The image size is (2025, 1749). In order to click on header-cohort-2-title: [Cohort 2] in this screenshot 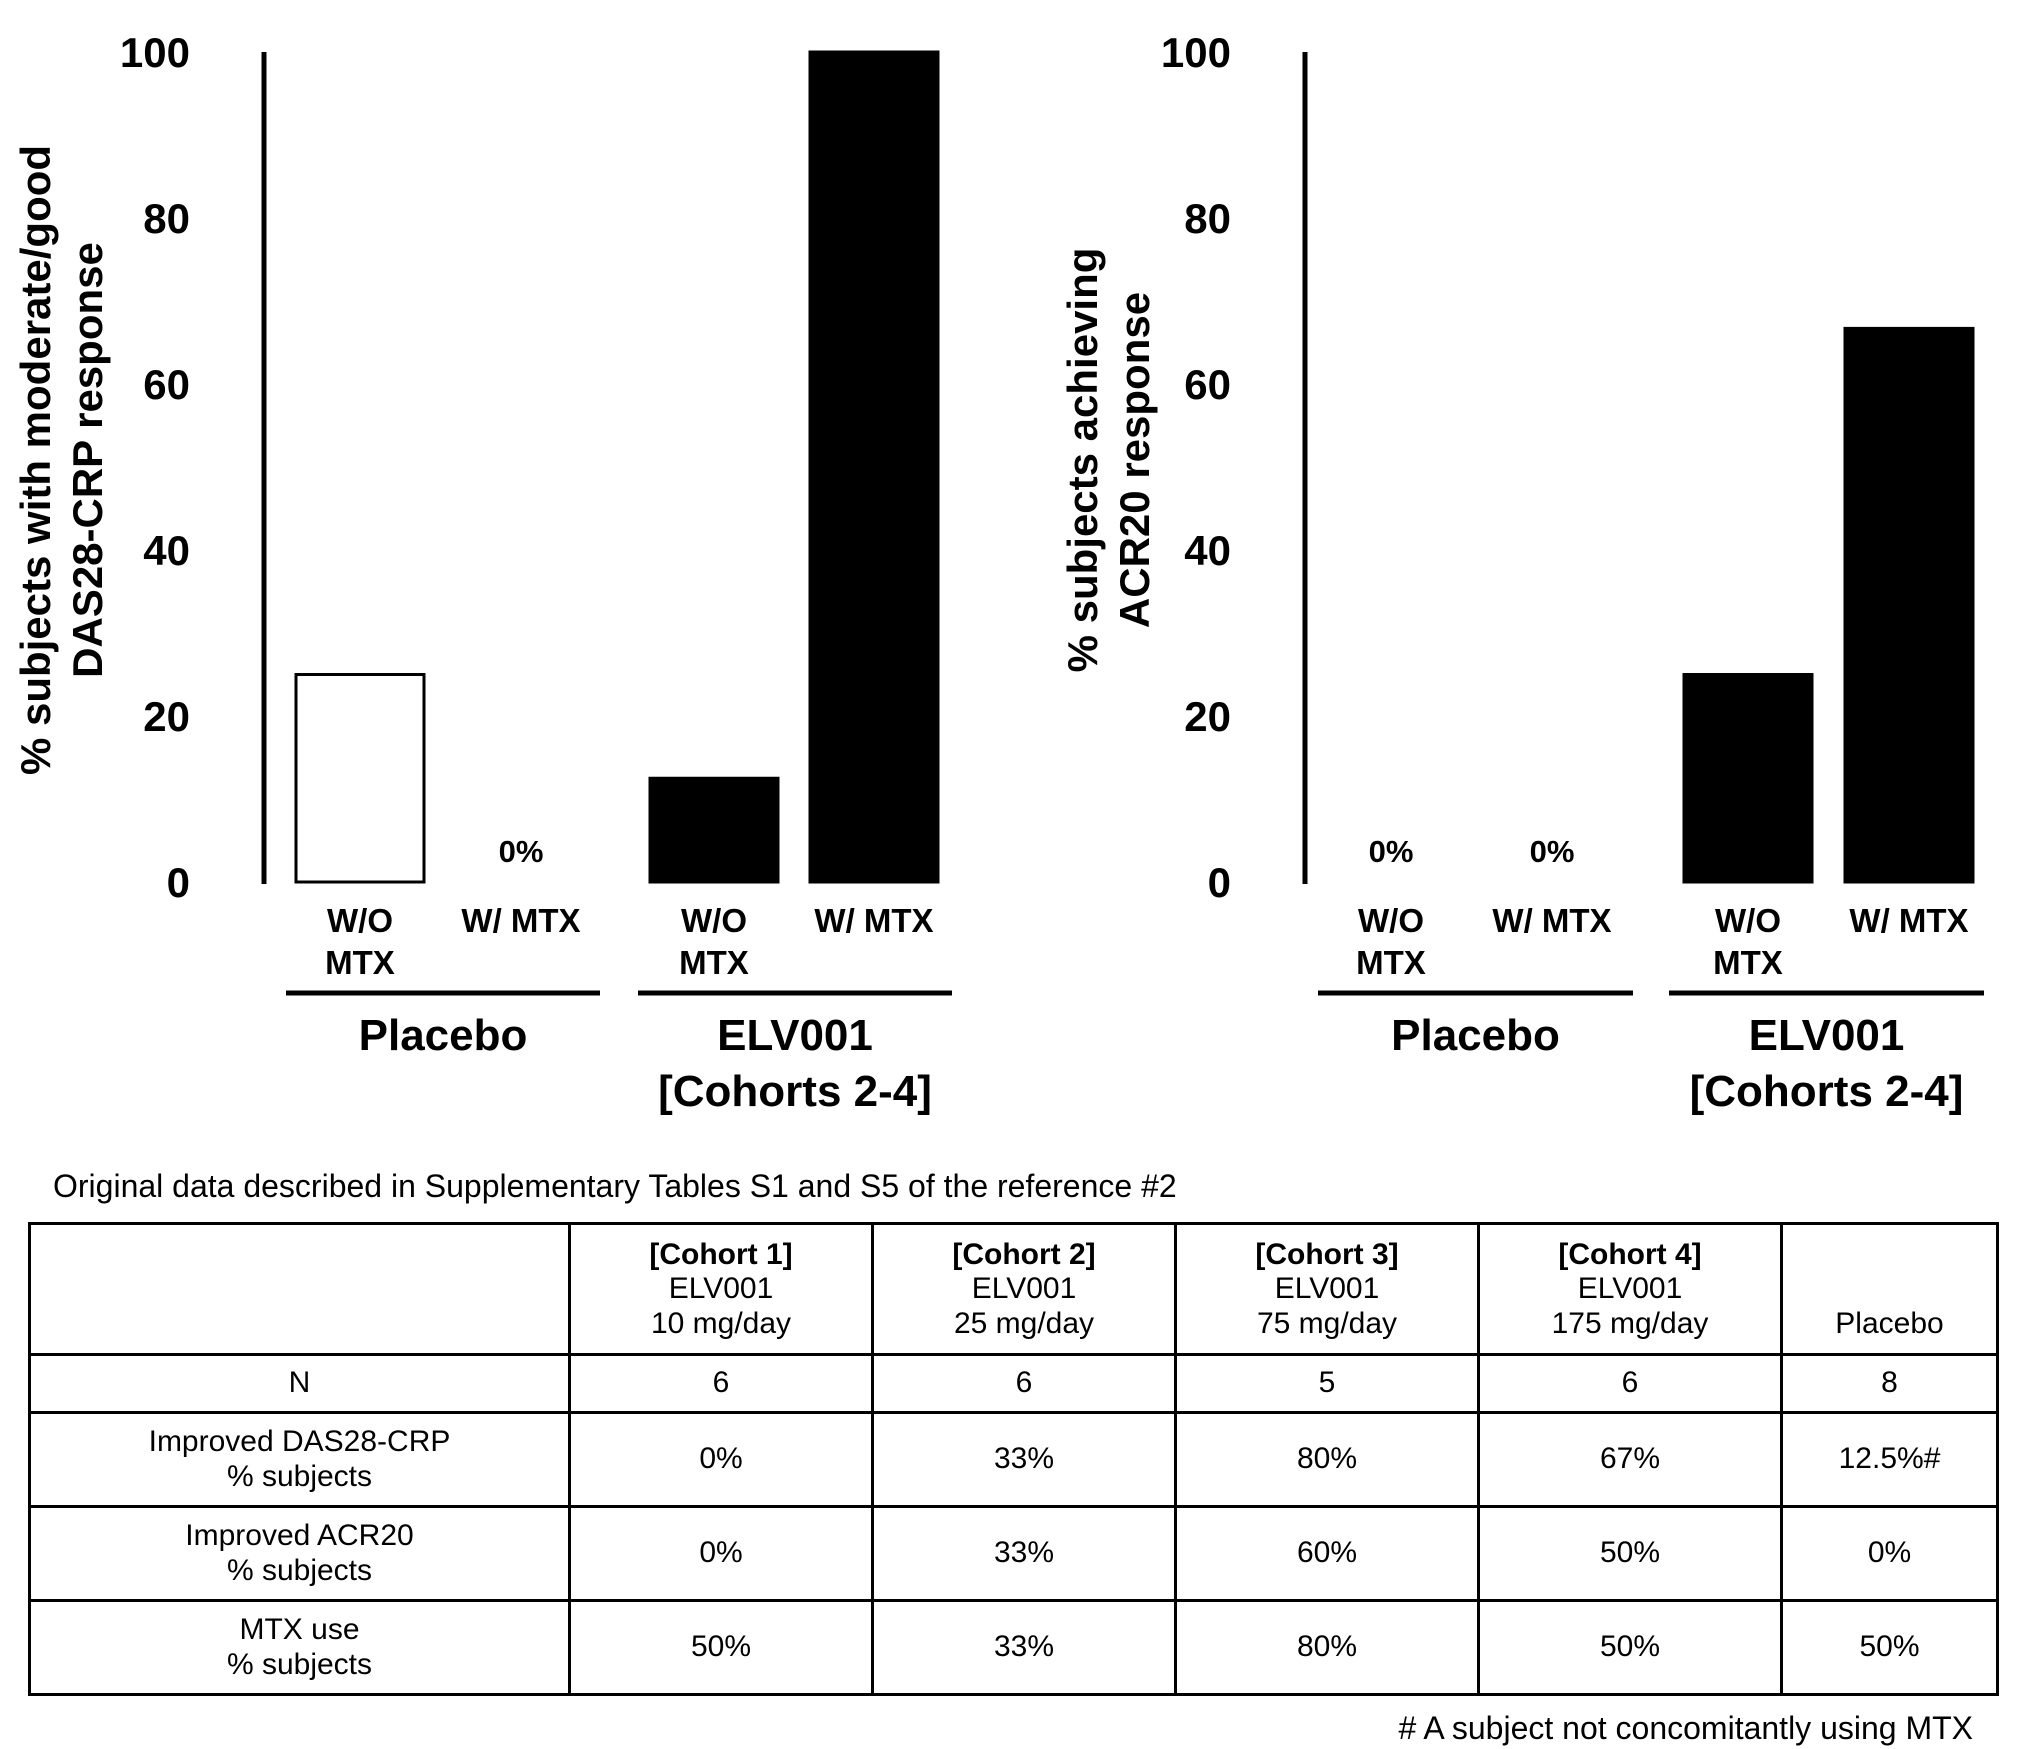, I will do `click(1024, 1254)`.